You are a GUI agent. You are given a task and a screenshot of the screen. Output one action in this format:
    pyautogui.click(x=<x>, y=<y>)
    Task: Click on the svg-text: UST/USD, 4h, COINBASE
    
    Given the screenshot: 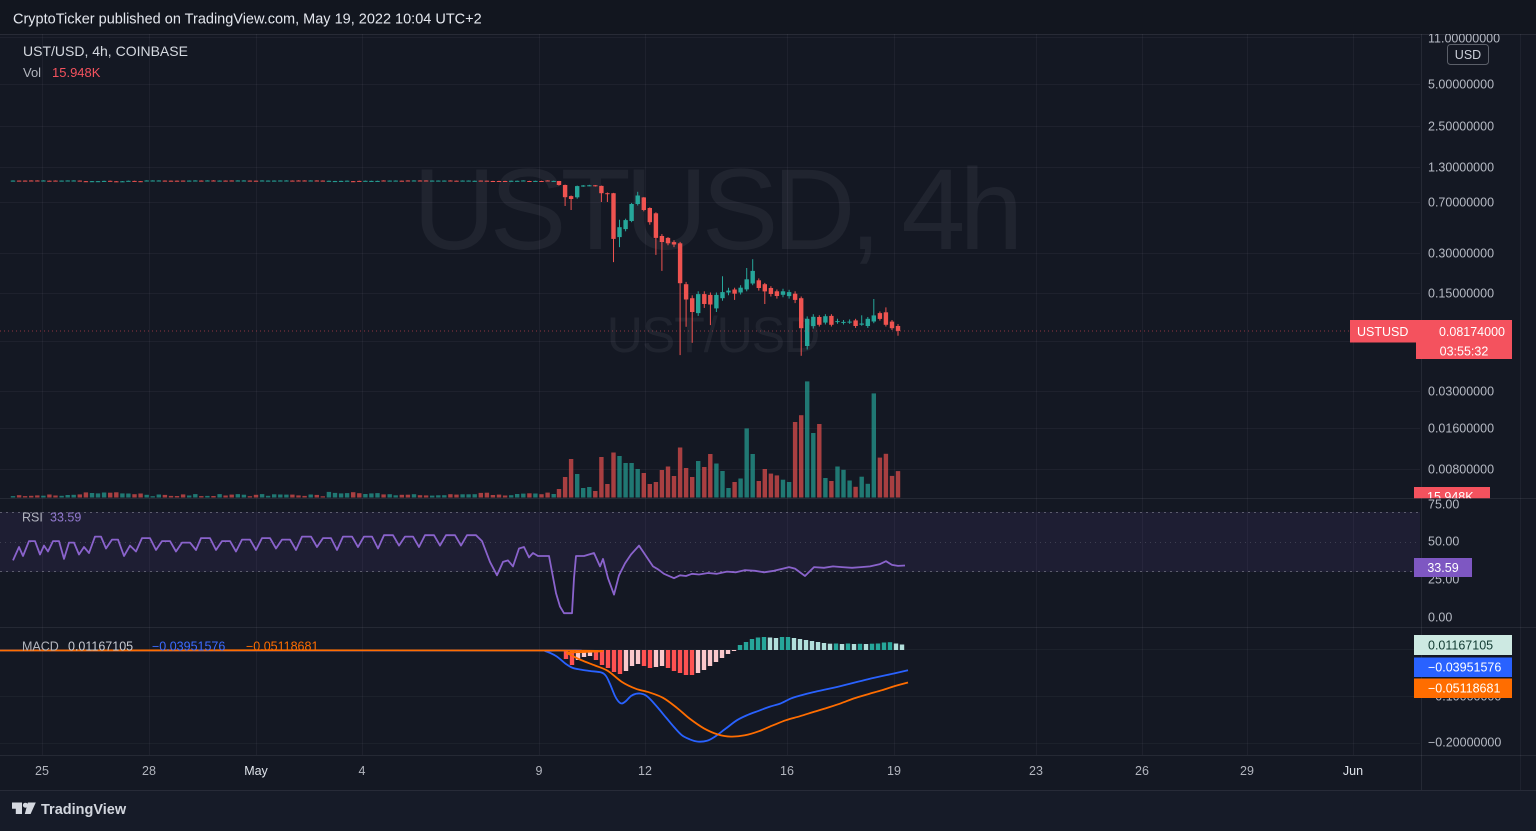 What is the action you would take?
    pyautogui.click(x=105, y=51)
    